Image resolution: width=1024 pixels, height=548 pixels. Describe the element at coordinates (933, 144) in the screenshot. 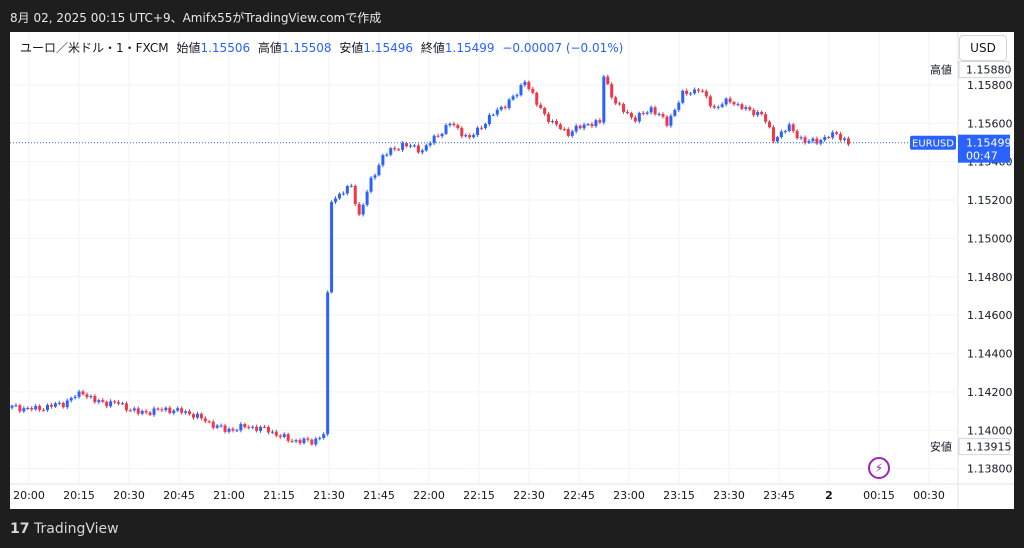

I see `symbol-label: EURUSD` at that location.